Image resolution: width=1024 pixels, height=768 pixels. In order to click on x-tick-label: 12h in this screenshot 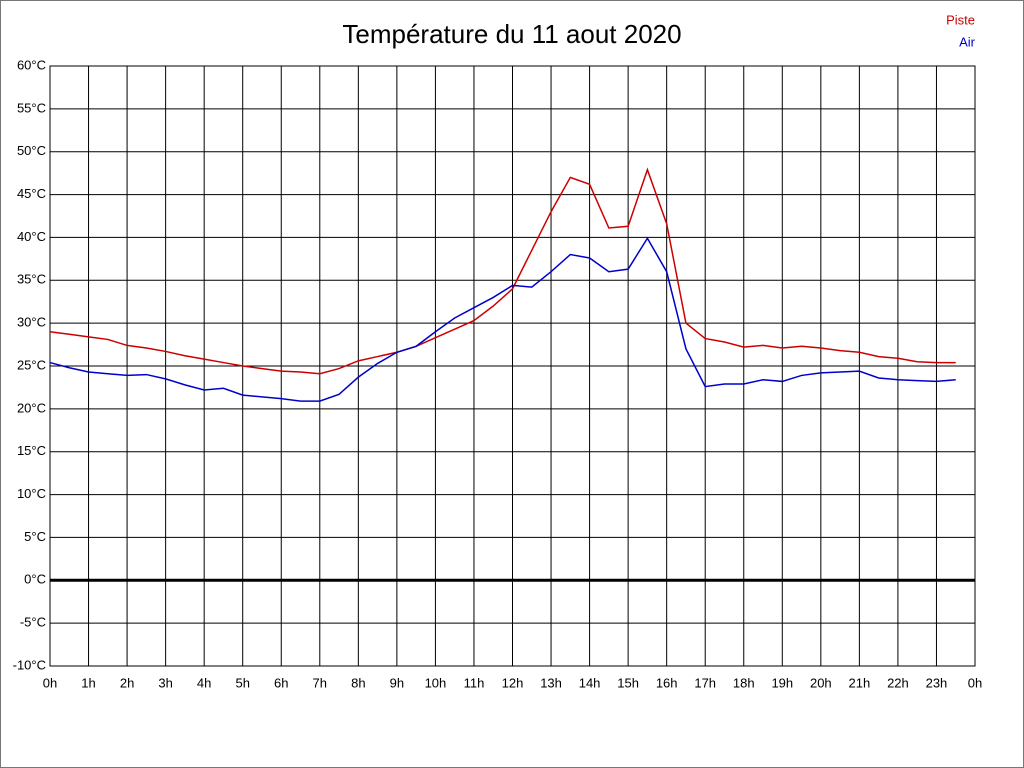, I will do `click(513, 682)`.